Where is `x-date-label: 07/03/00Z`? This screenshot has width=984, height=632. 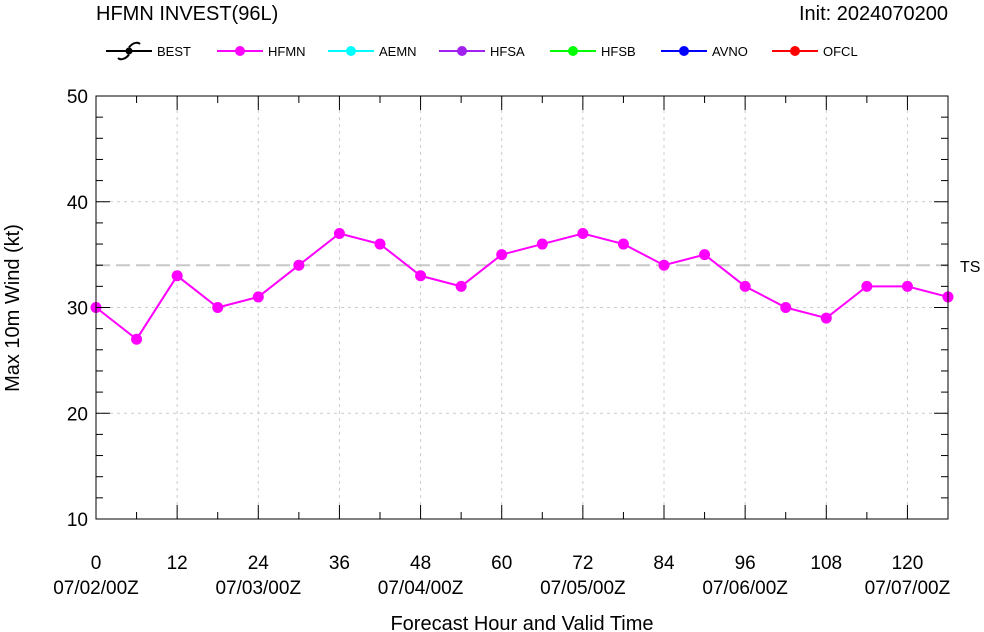
x-date-label: 07/03/00Z is located at coordinates (258, 588).